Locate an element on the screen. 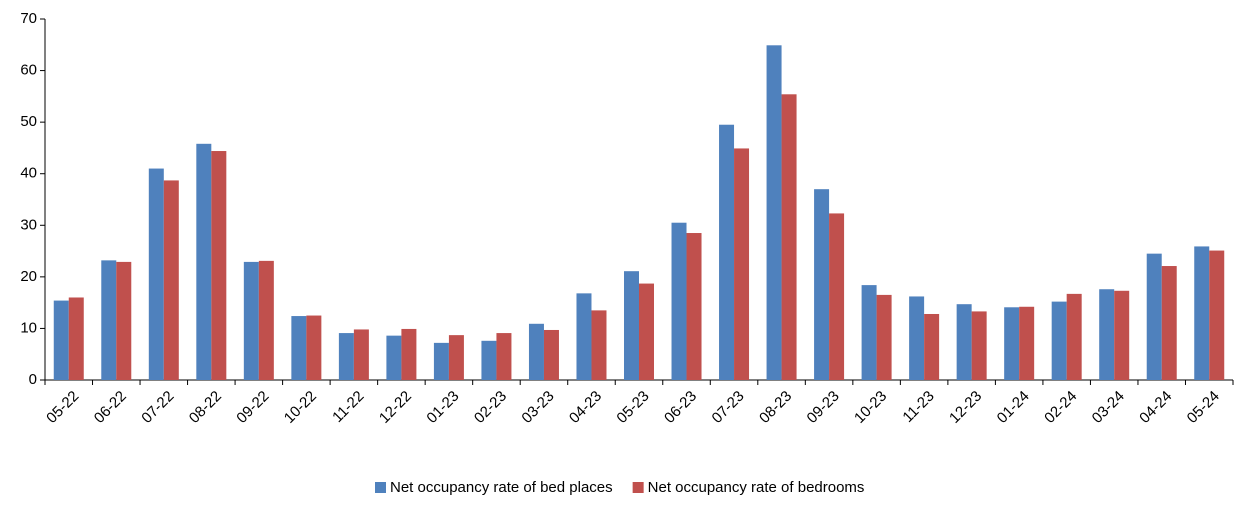  x-tick-label: 08-23 is located at coordinates (775, 407).